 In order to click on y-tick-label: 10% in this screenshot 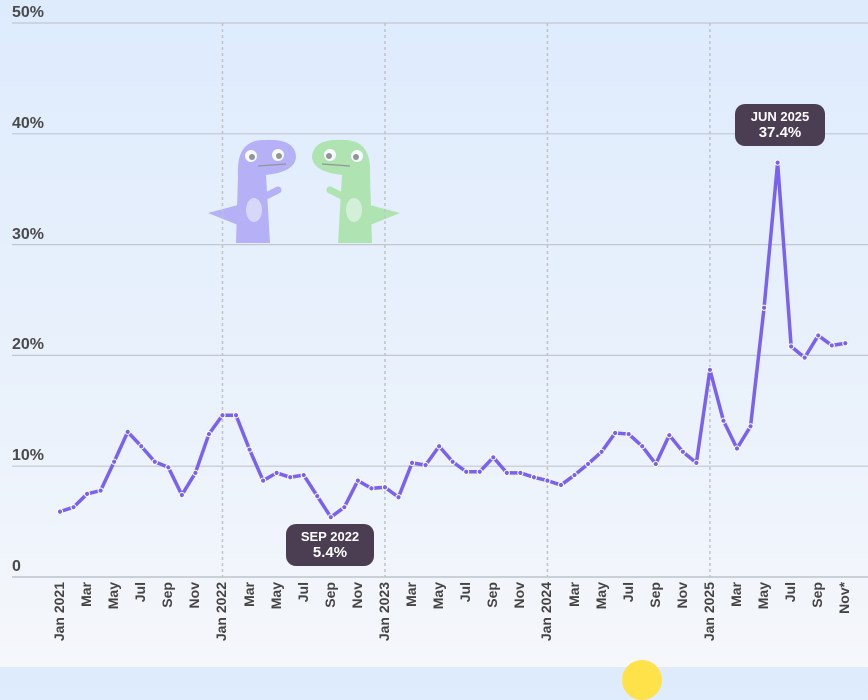, I will do `click(28, 456)`.